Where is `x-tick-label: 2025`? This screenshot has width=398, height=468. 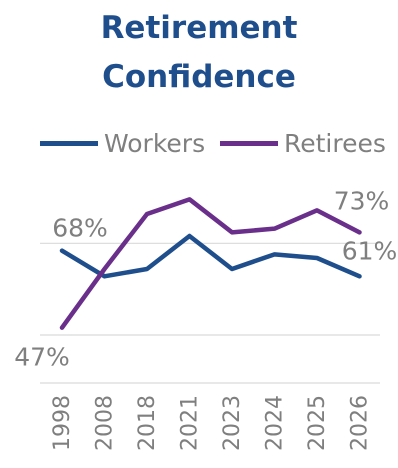
x-tick-label: 2025 is located at coordinates (317, 423).